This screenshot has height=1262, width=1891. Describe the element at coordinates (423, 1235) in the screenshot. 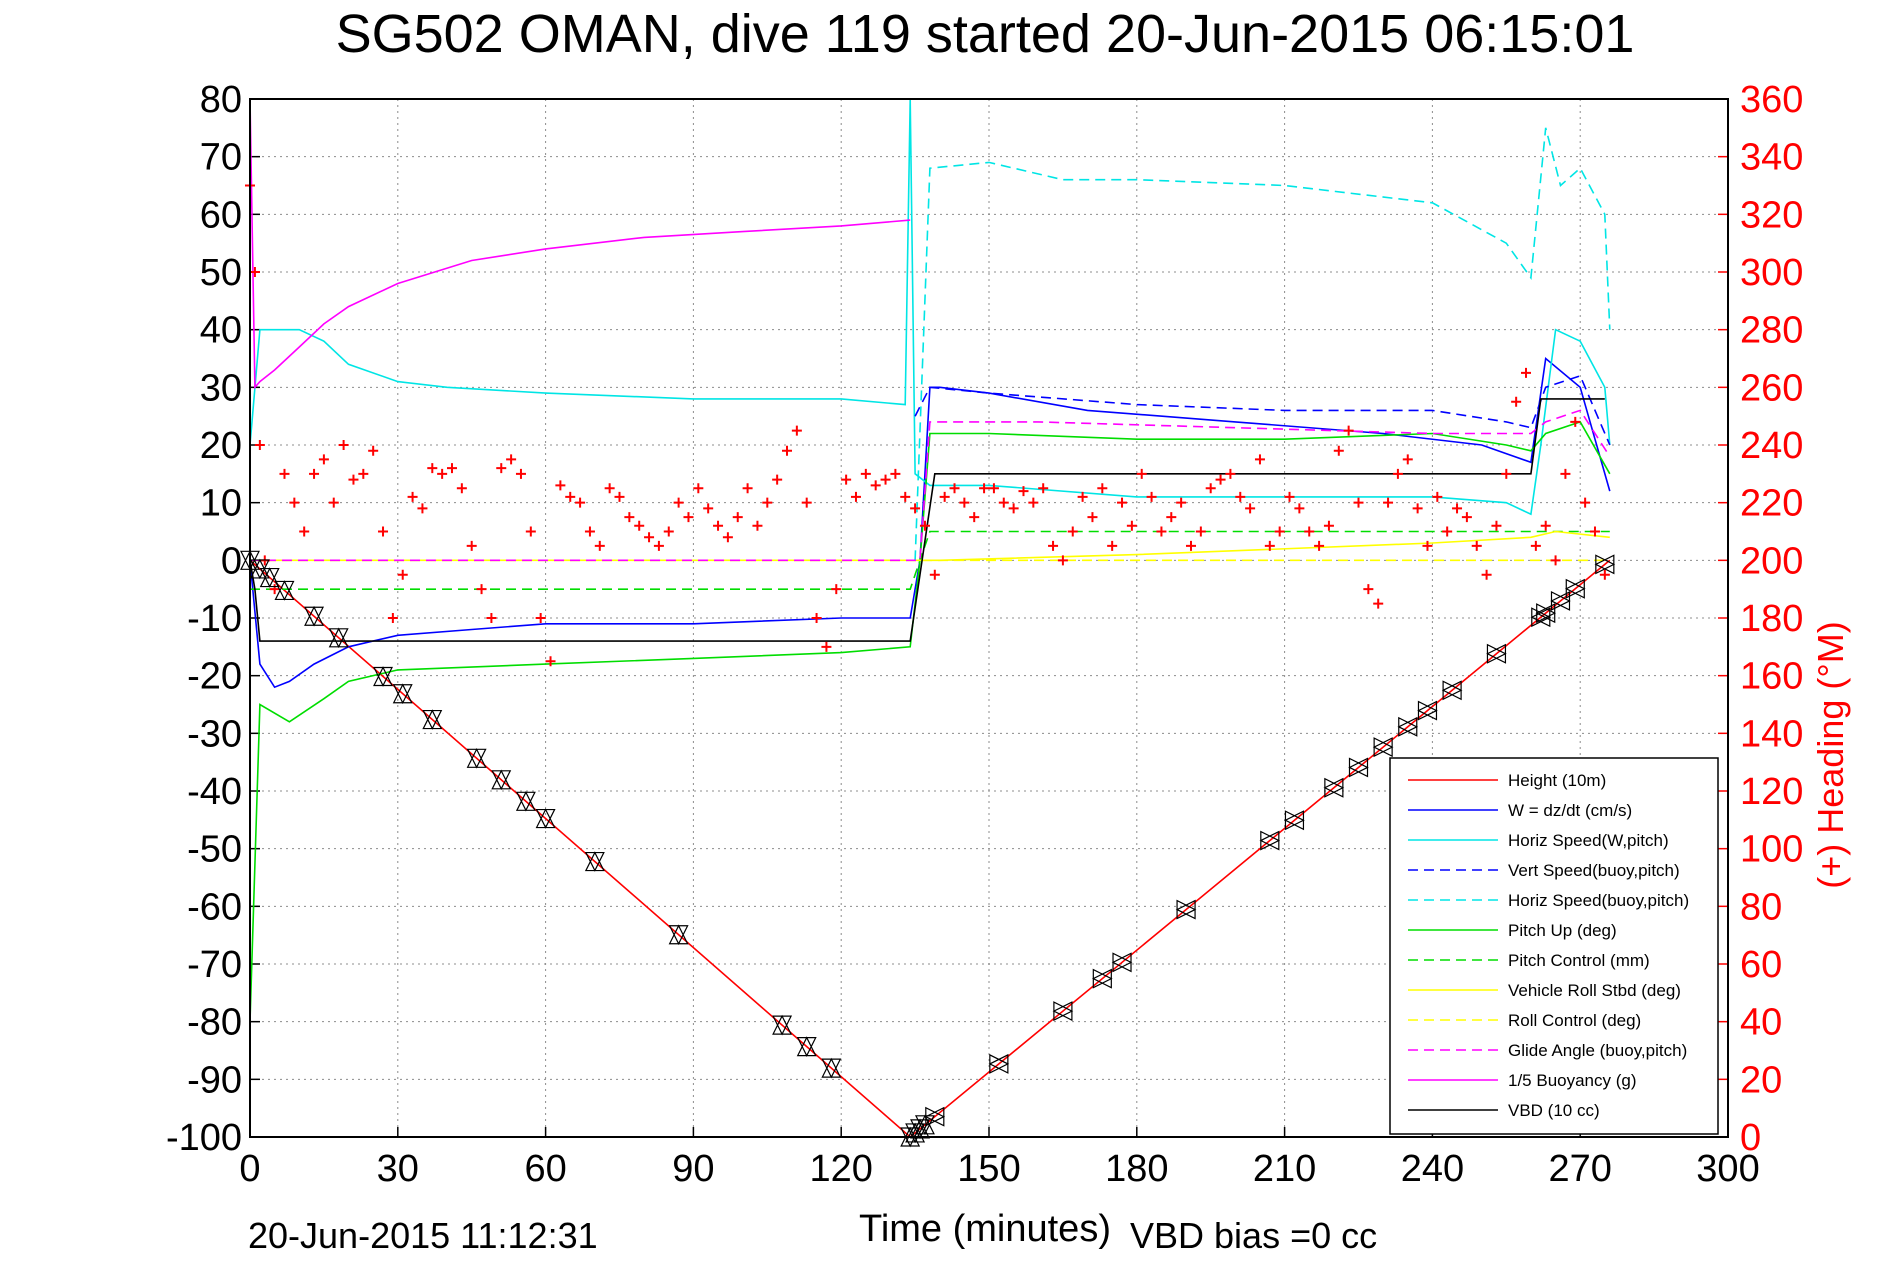

I see `footer-timestamp: 20-Jun-2015 11:12:31` at that location.